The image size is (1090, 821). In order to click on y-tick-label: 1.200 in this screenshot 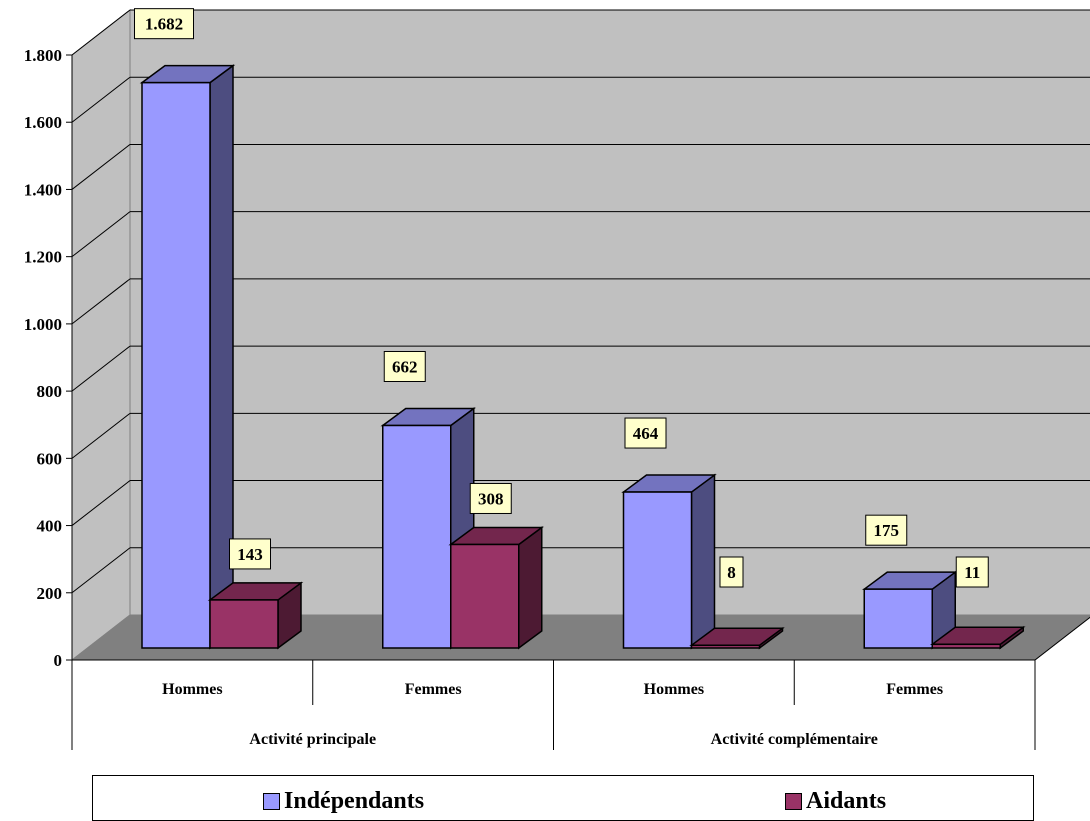, I will do `click(43, 257)`.